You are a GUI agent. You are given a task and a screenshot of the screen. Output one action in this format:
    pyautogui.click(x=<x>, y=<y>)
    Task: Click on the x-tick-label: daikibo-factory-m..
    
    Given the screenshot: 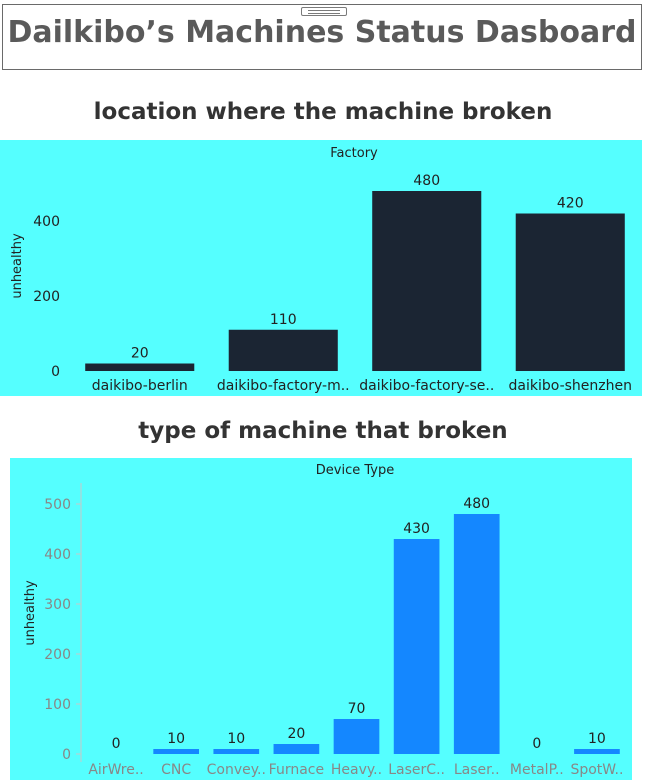 What is the action you would take?
    pyautogui.click(x=283, y=386)
    